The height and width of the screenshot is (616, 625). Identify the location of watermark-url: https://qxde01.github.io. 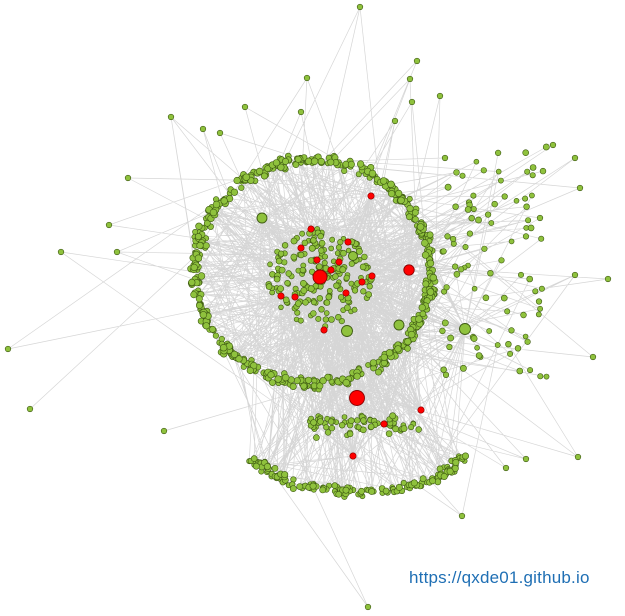
(499, 577).